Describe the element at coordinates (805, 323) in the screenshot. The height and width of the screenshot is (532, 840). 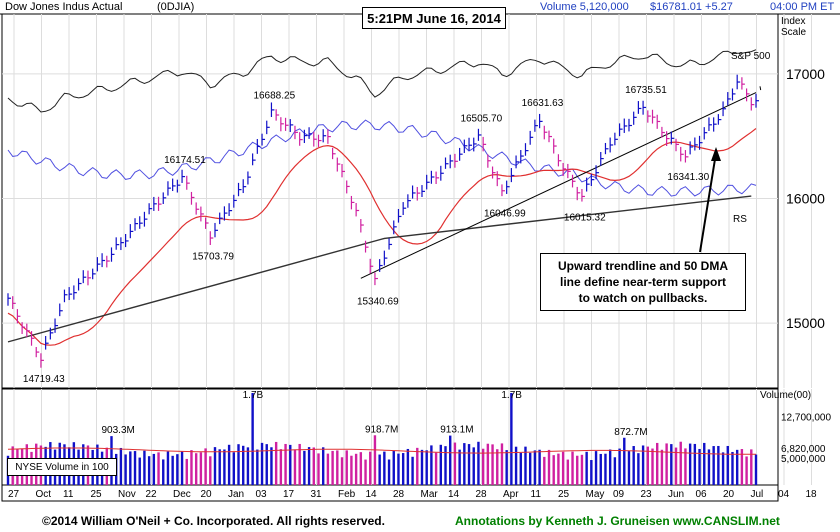
I see `price-tick-label: 15000` at that location.